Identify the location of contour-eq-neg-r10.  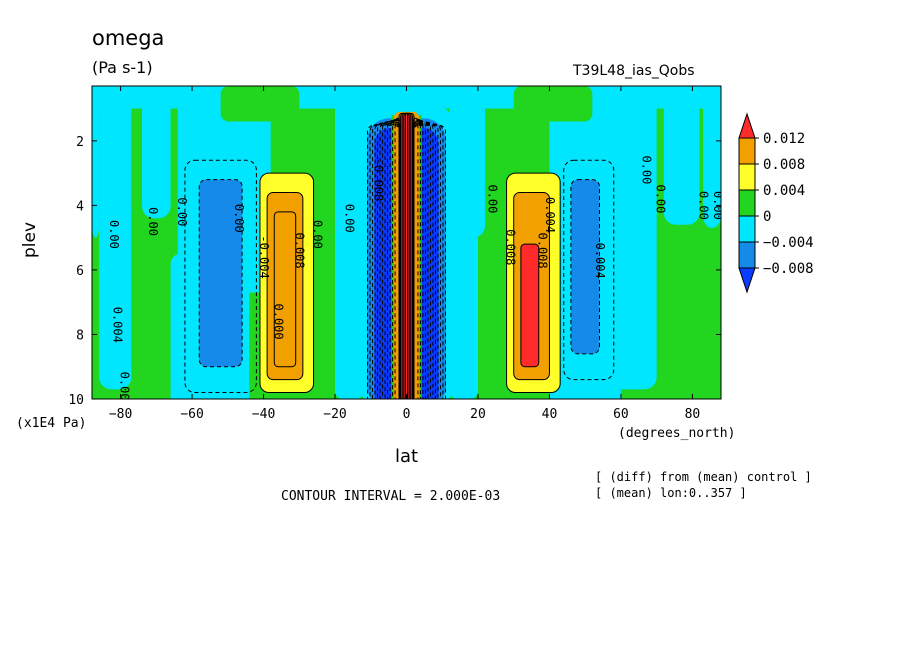
(428, 261).